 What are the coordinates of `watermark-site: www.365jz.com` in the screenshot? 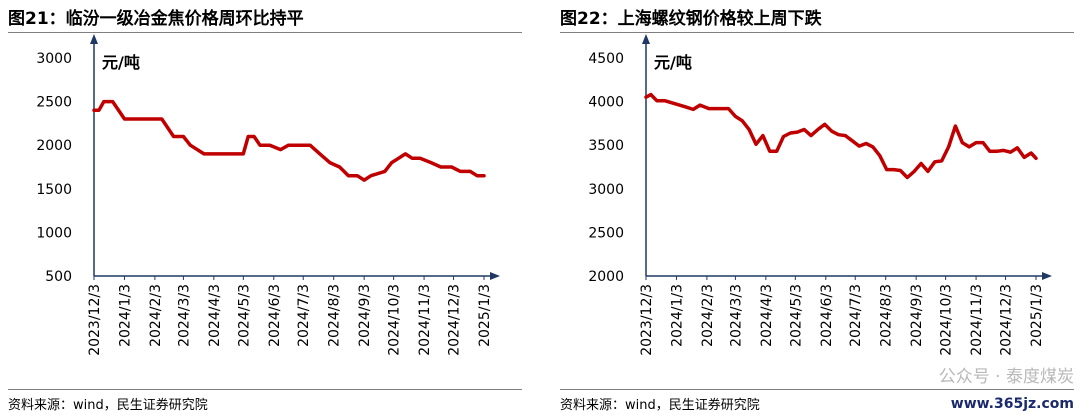 It's located at (1012, 404).